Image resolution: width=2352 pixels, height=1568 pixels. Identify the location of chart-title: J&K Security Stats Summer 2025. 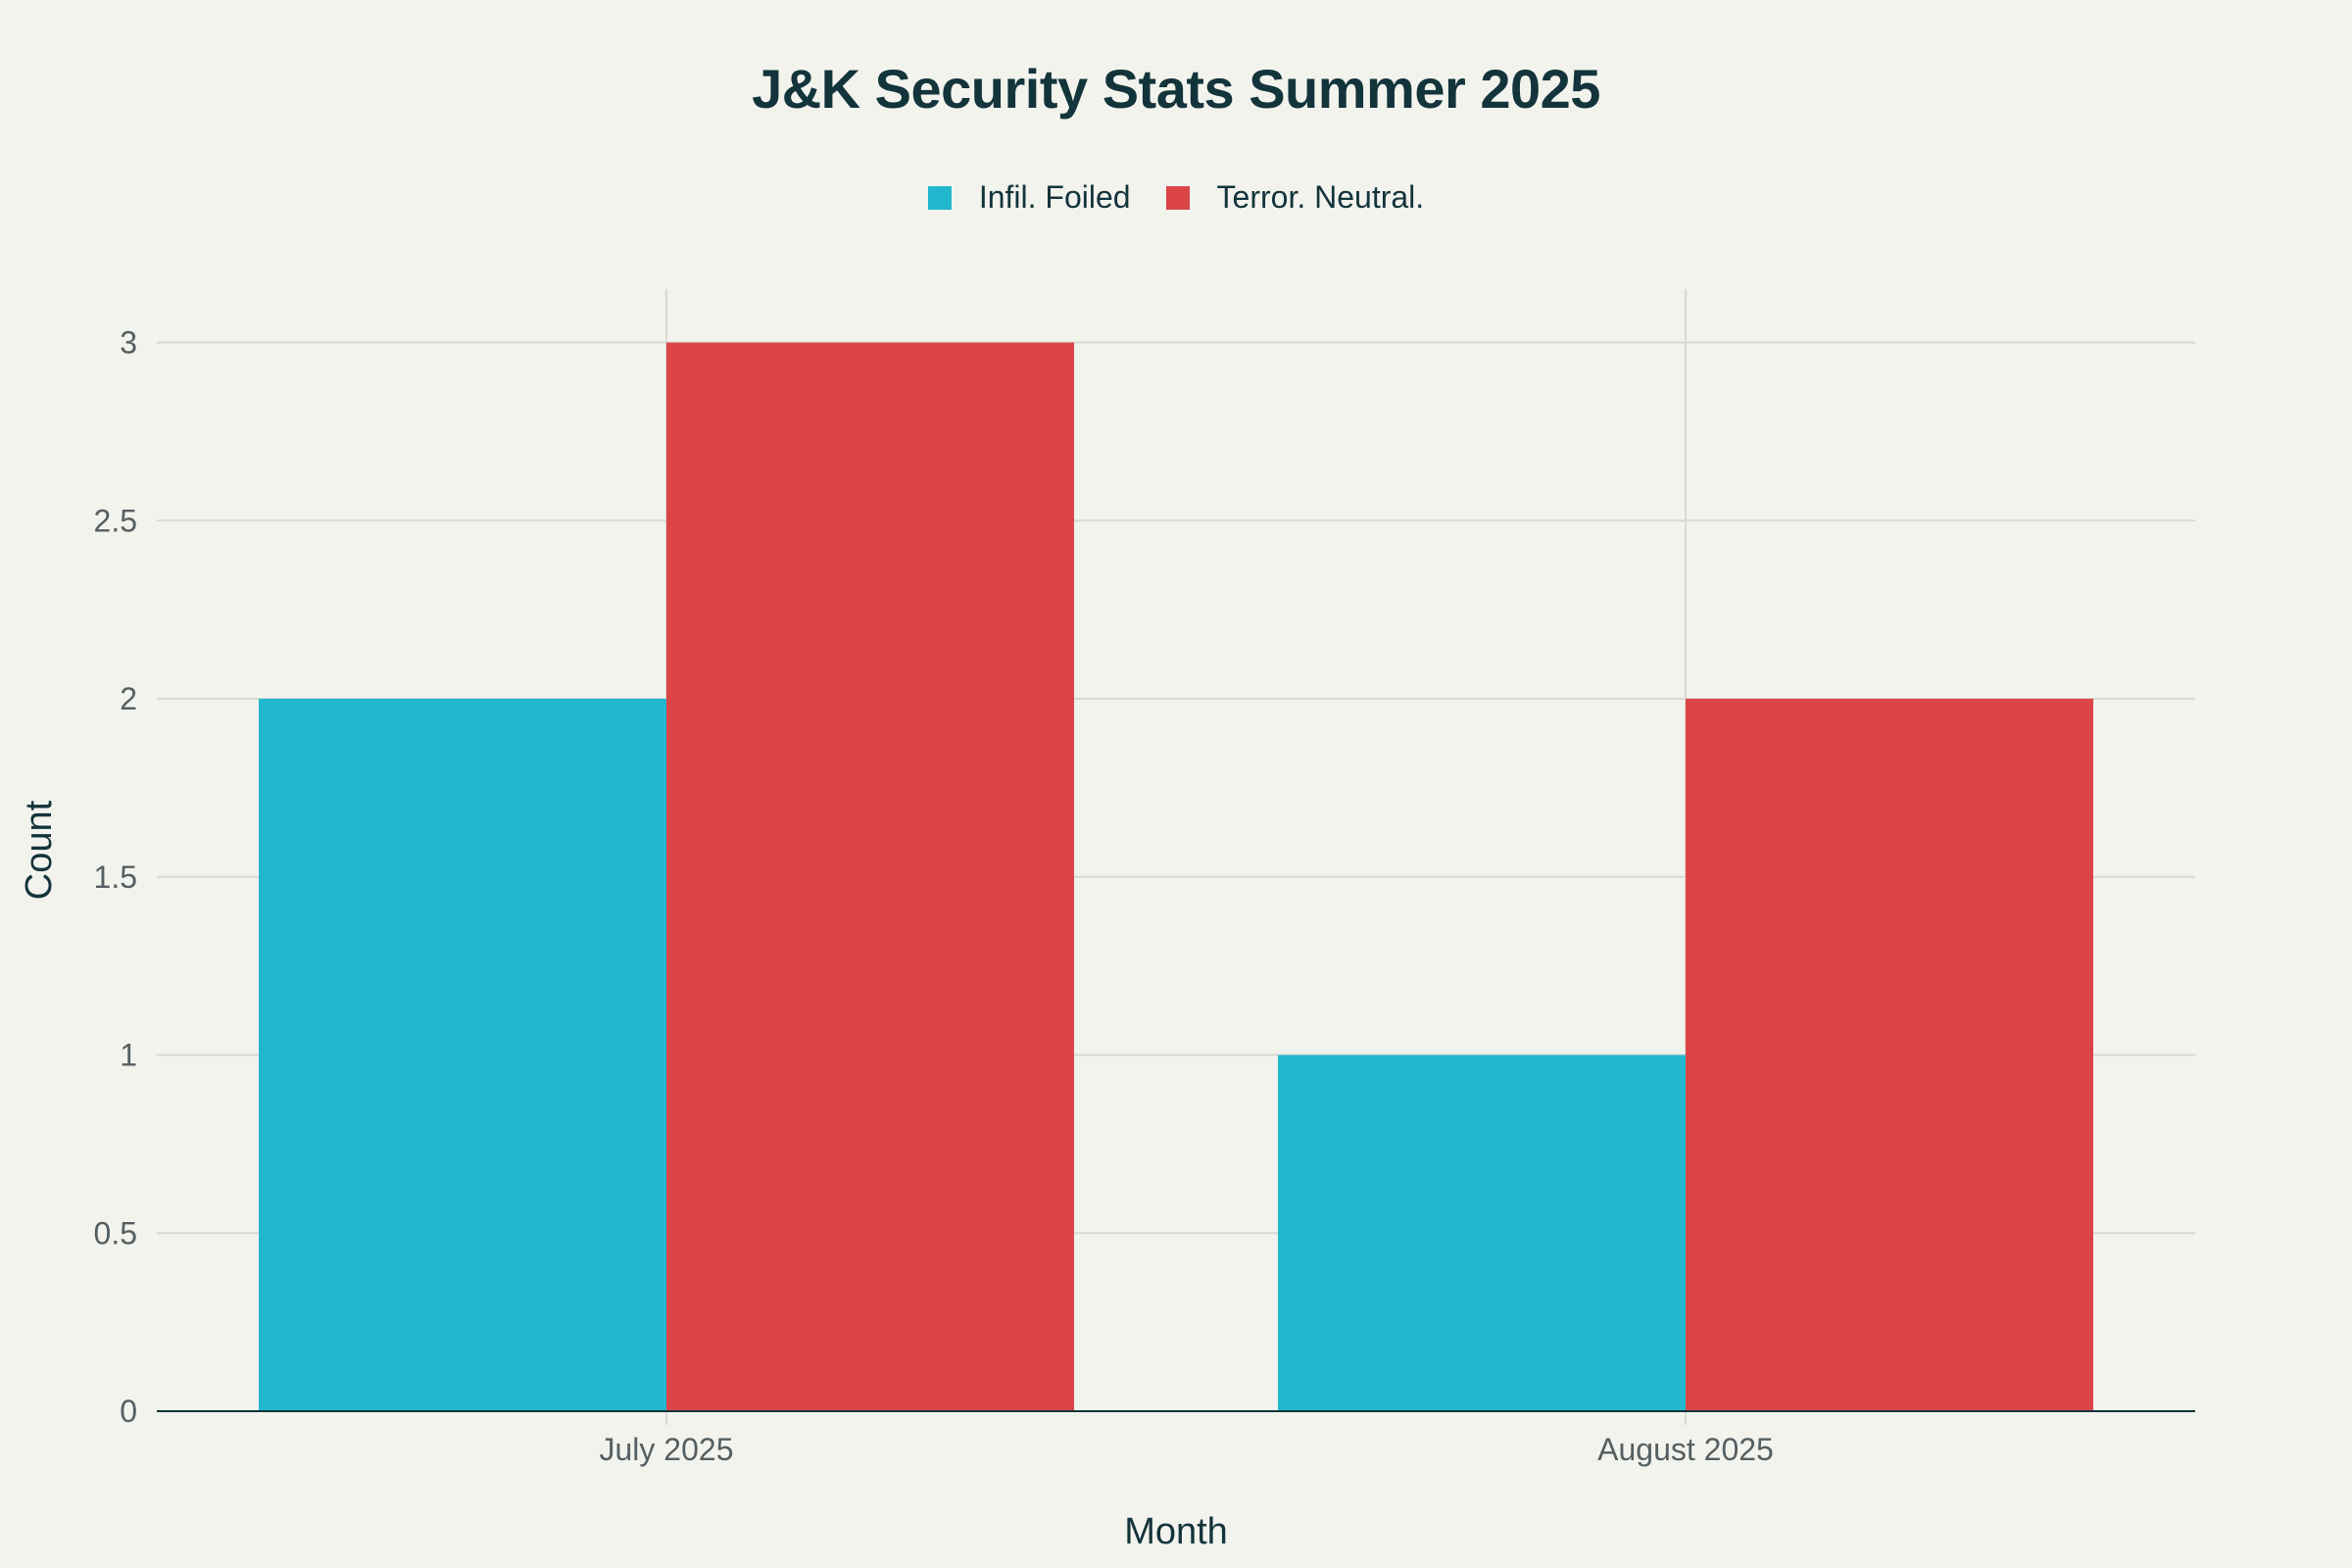
(1176, 89).